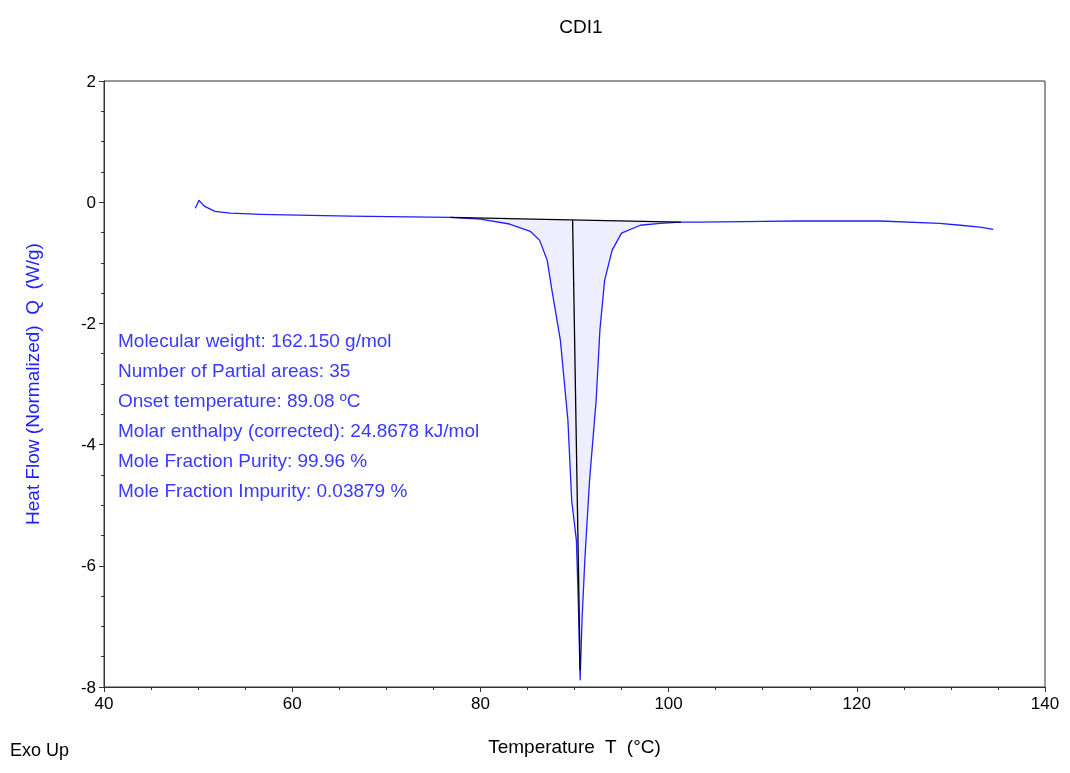 The image size is (1070, 773). Describe the element at coordinates (88, 687) in the screenshot. I see `y-tick-label: -8` at that location.